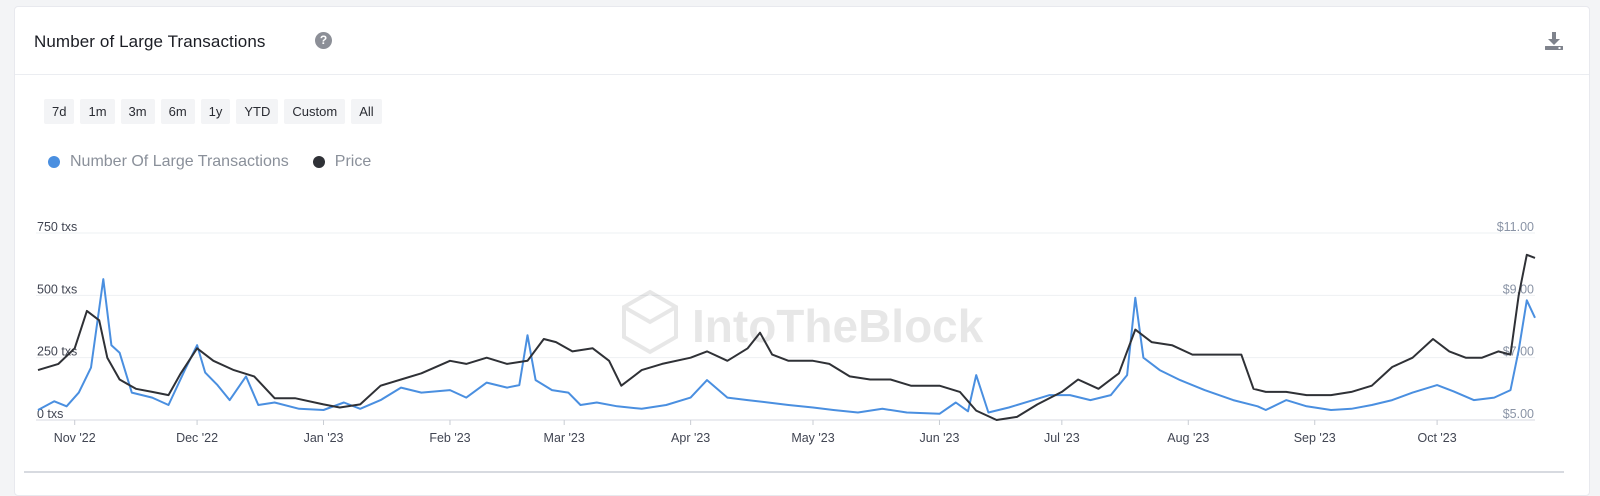 This screenshot has height=496, width=1600. What do you see at coordinates (323, 40) in the screenshot?
I see `question-circle-icon: ?` at bounding box center [323, 40].